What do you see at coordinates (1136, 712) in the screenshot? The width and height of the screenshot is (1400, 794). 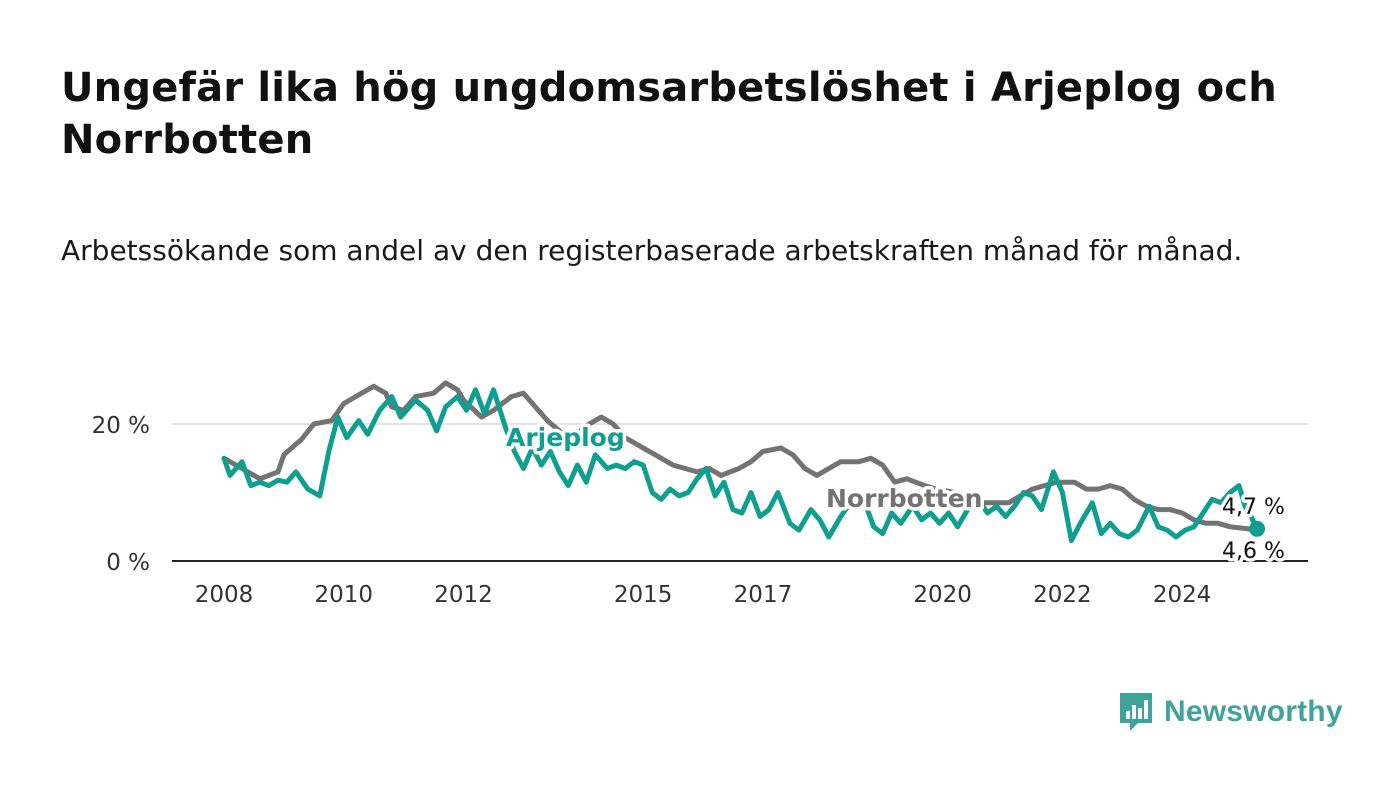 I see `newsworthy-logo-icon` at bounding box center [1136, 712].